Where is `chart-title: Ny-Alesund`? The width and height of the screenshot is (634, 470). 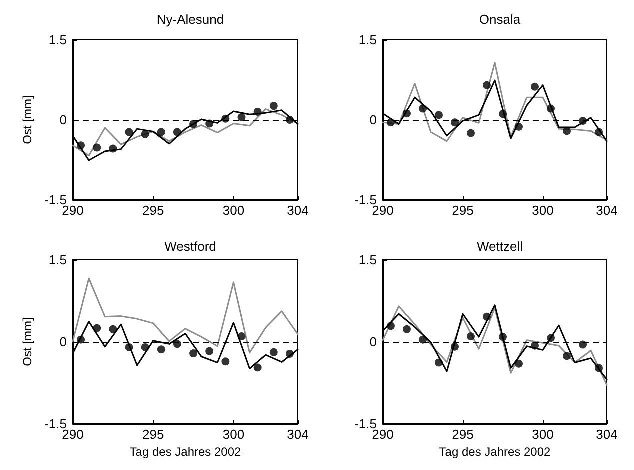 chart-title: Ny-Alesund is located at coordinates (190, 19).